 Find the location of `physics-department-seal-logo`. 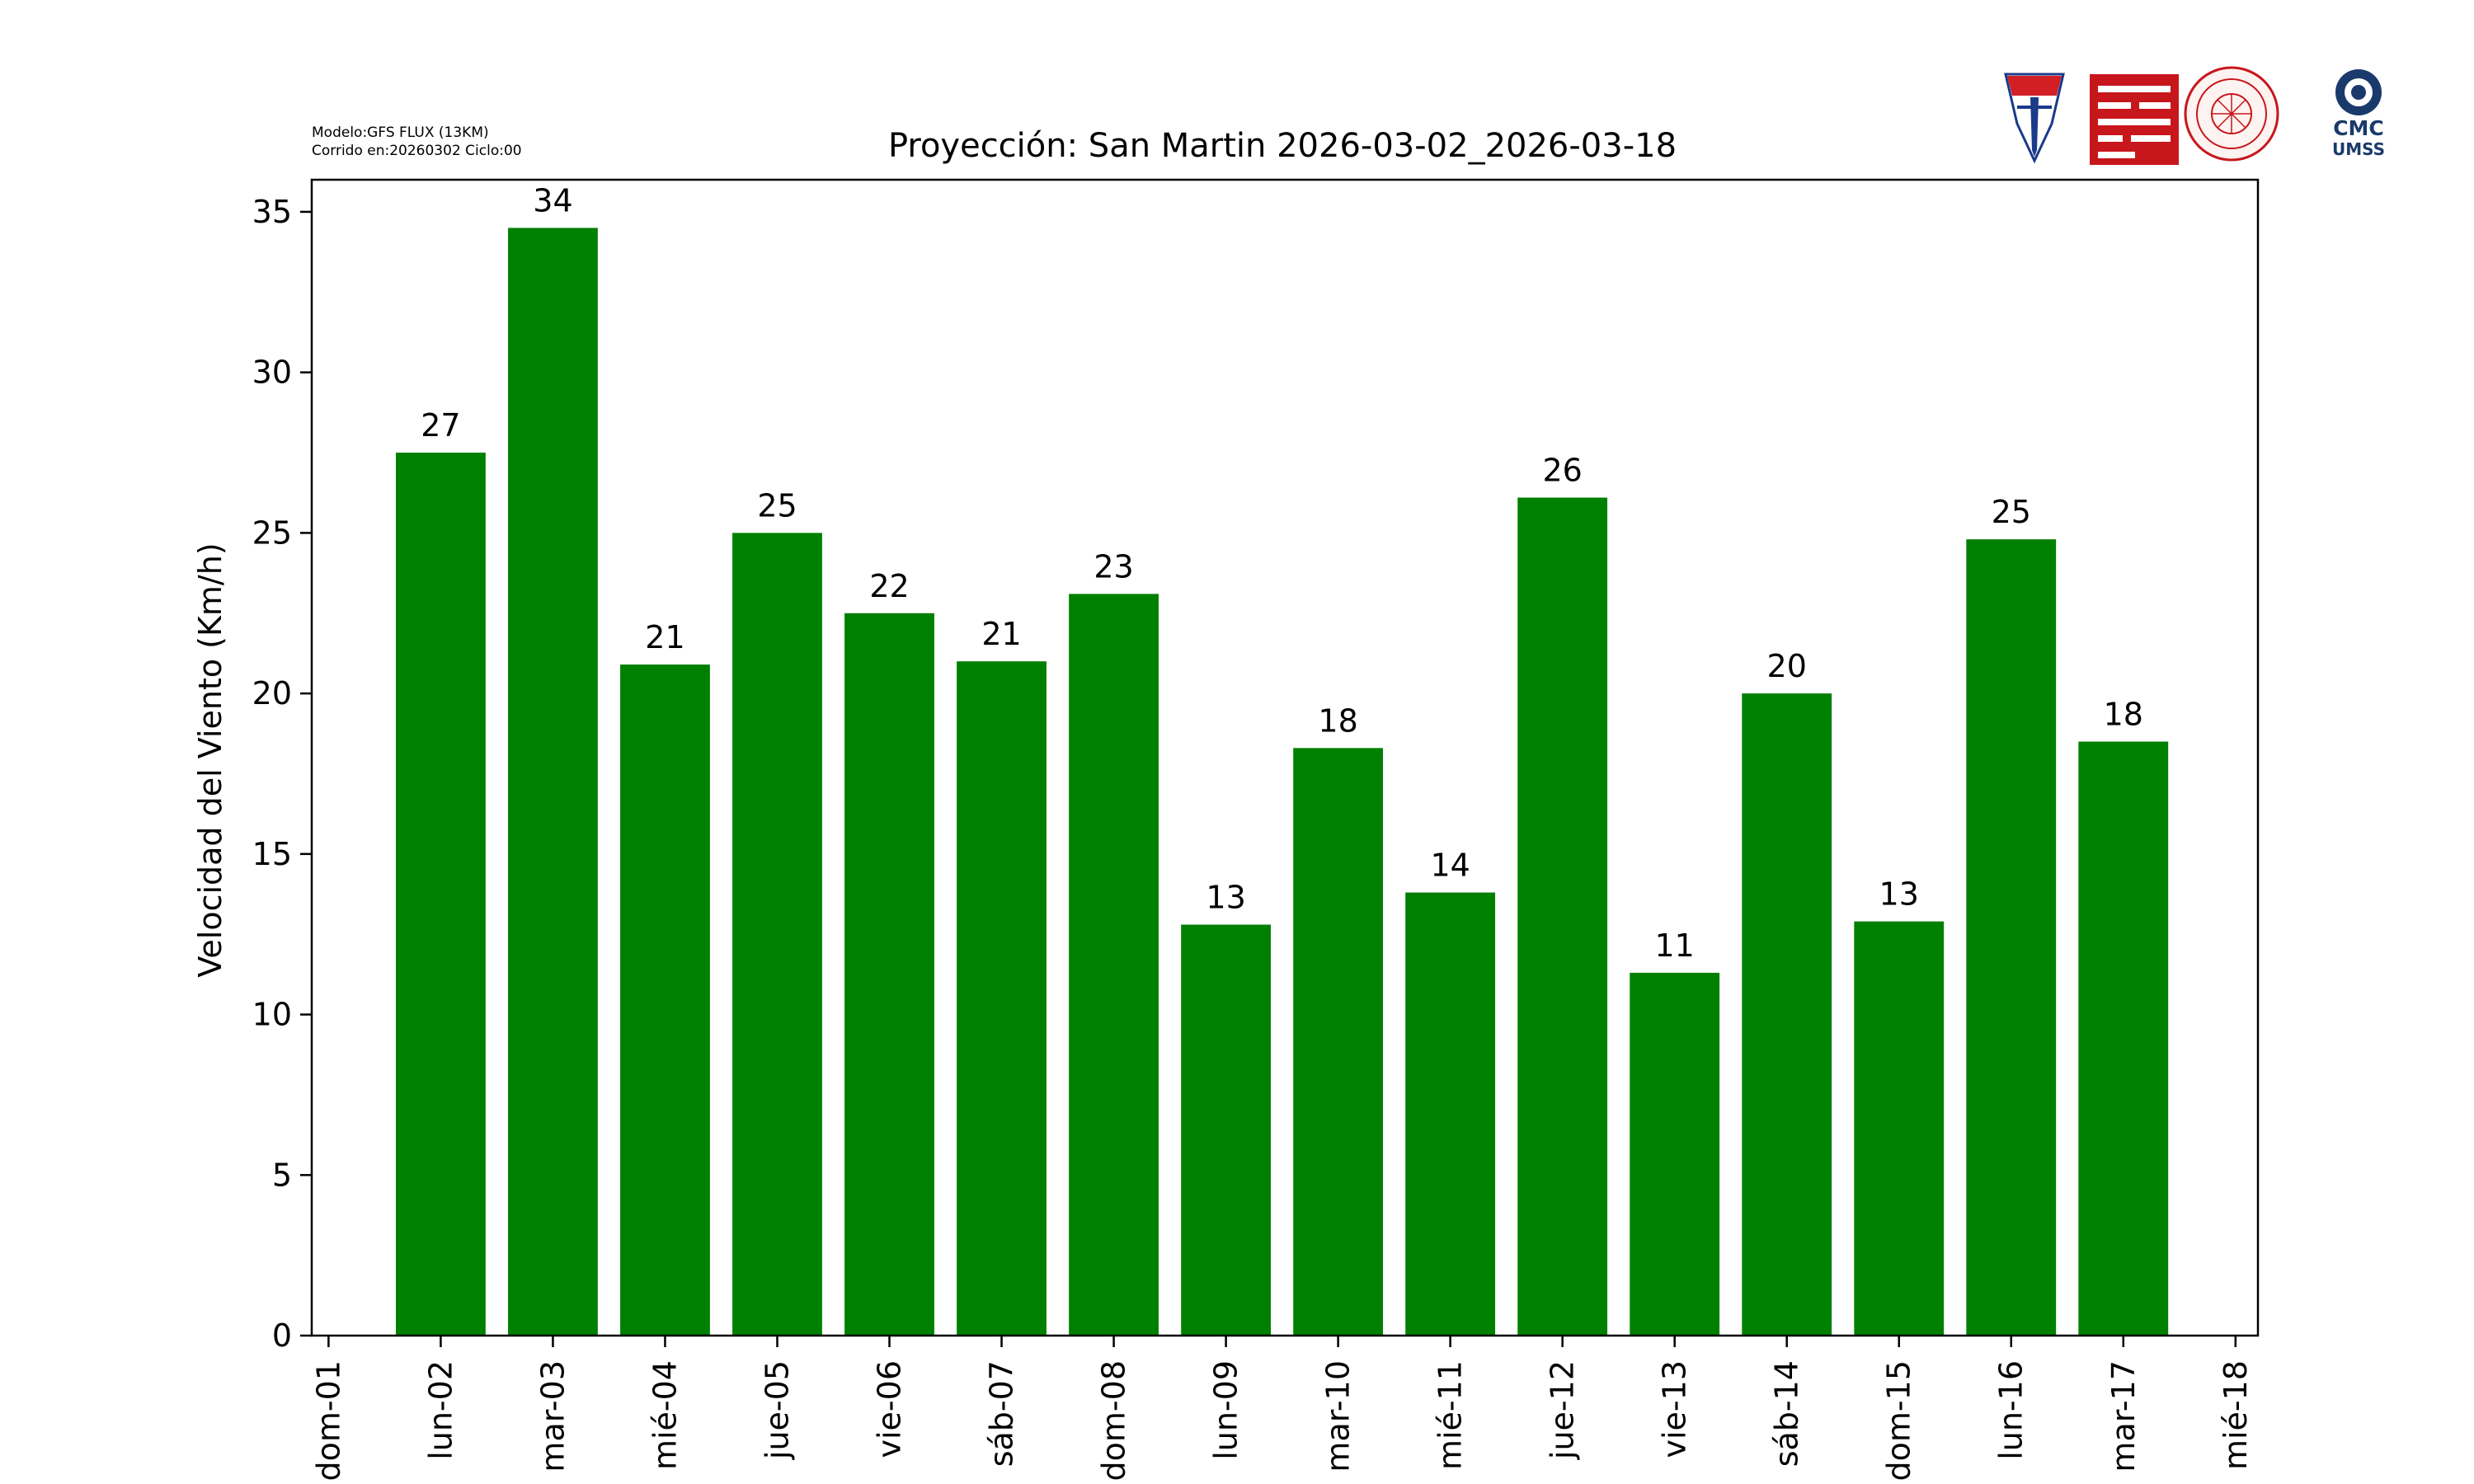

physics-department-seal-logo is located at coordinates (2231, 114).